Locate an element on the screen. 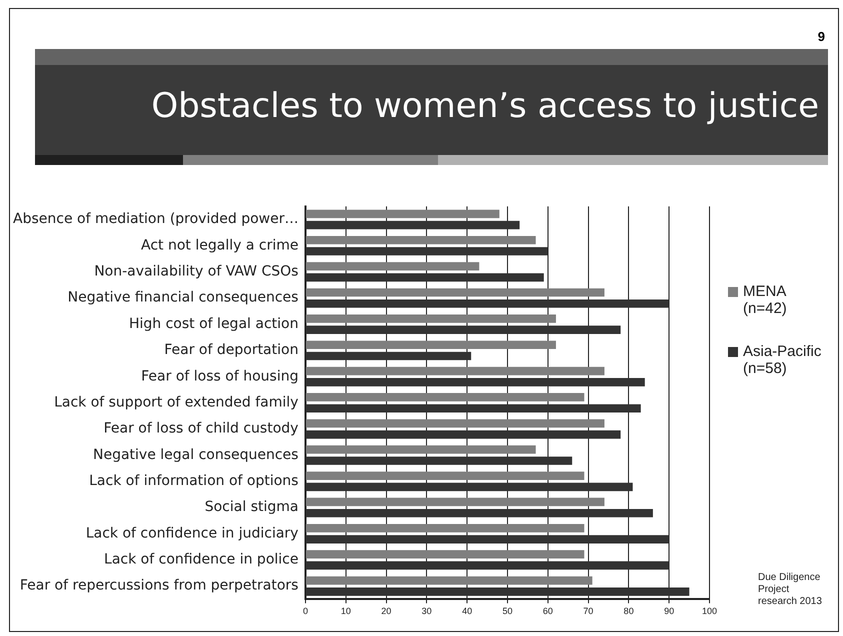 The width and height of the screenshot is (843, 636). y-tick-label: Negative financial consequences is located at coordinates (183, 298).